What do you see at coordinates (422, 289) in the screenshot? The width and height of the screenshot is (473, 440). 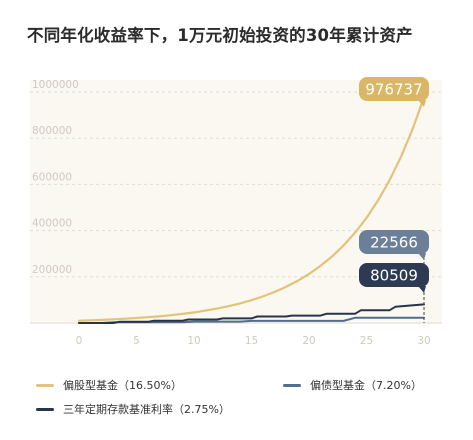 I see `end-badge-pointer-deposit` at bounding box center [422, 289].